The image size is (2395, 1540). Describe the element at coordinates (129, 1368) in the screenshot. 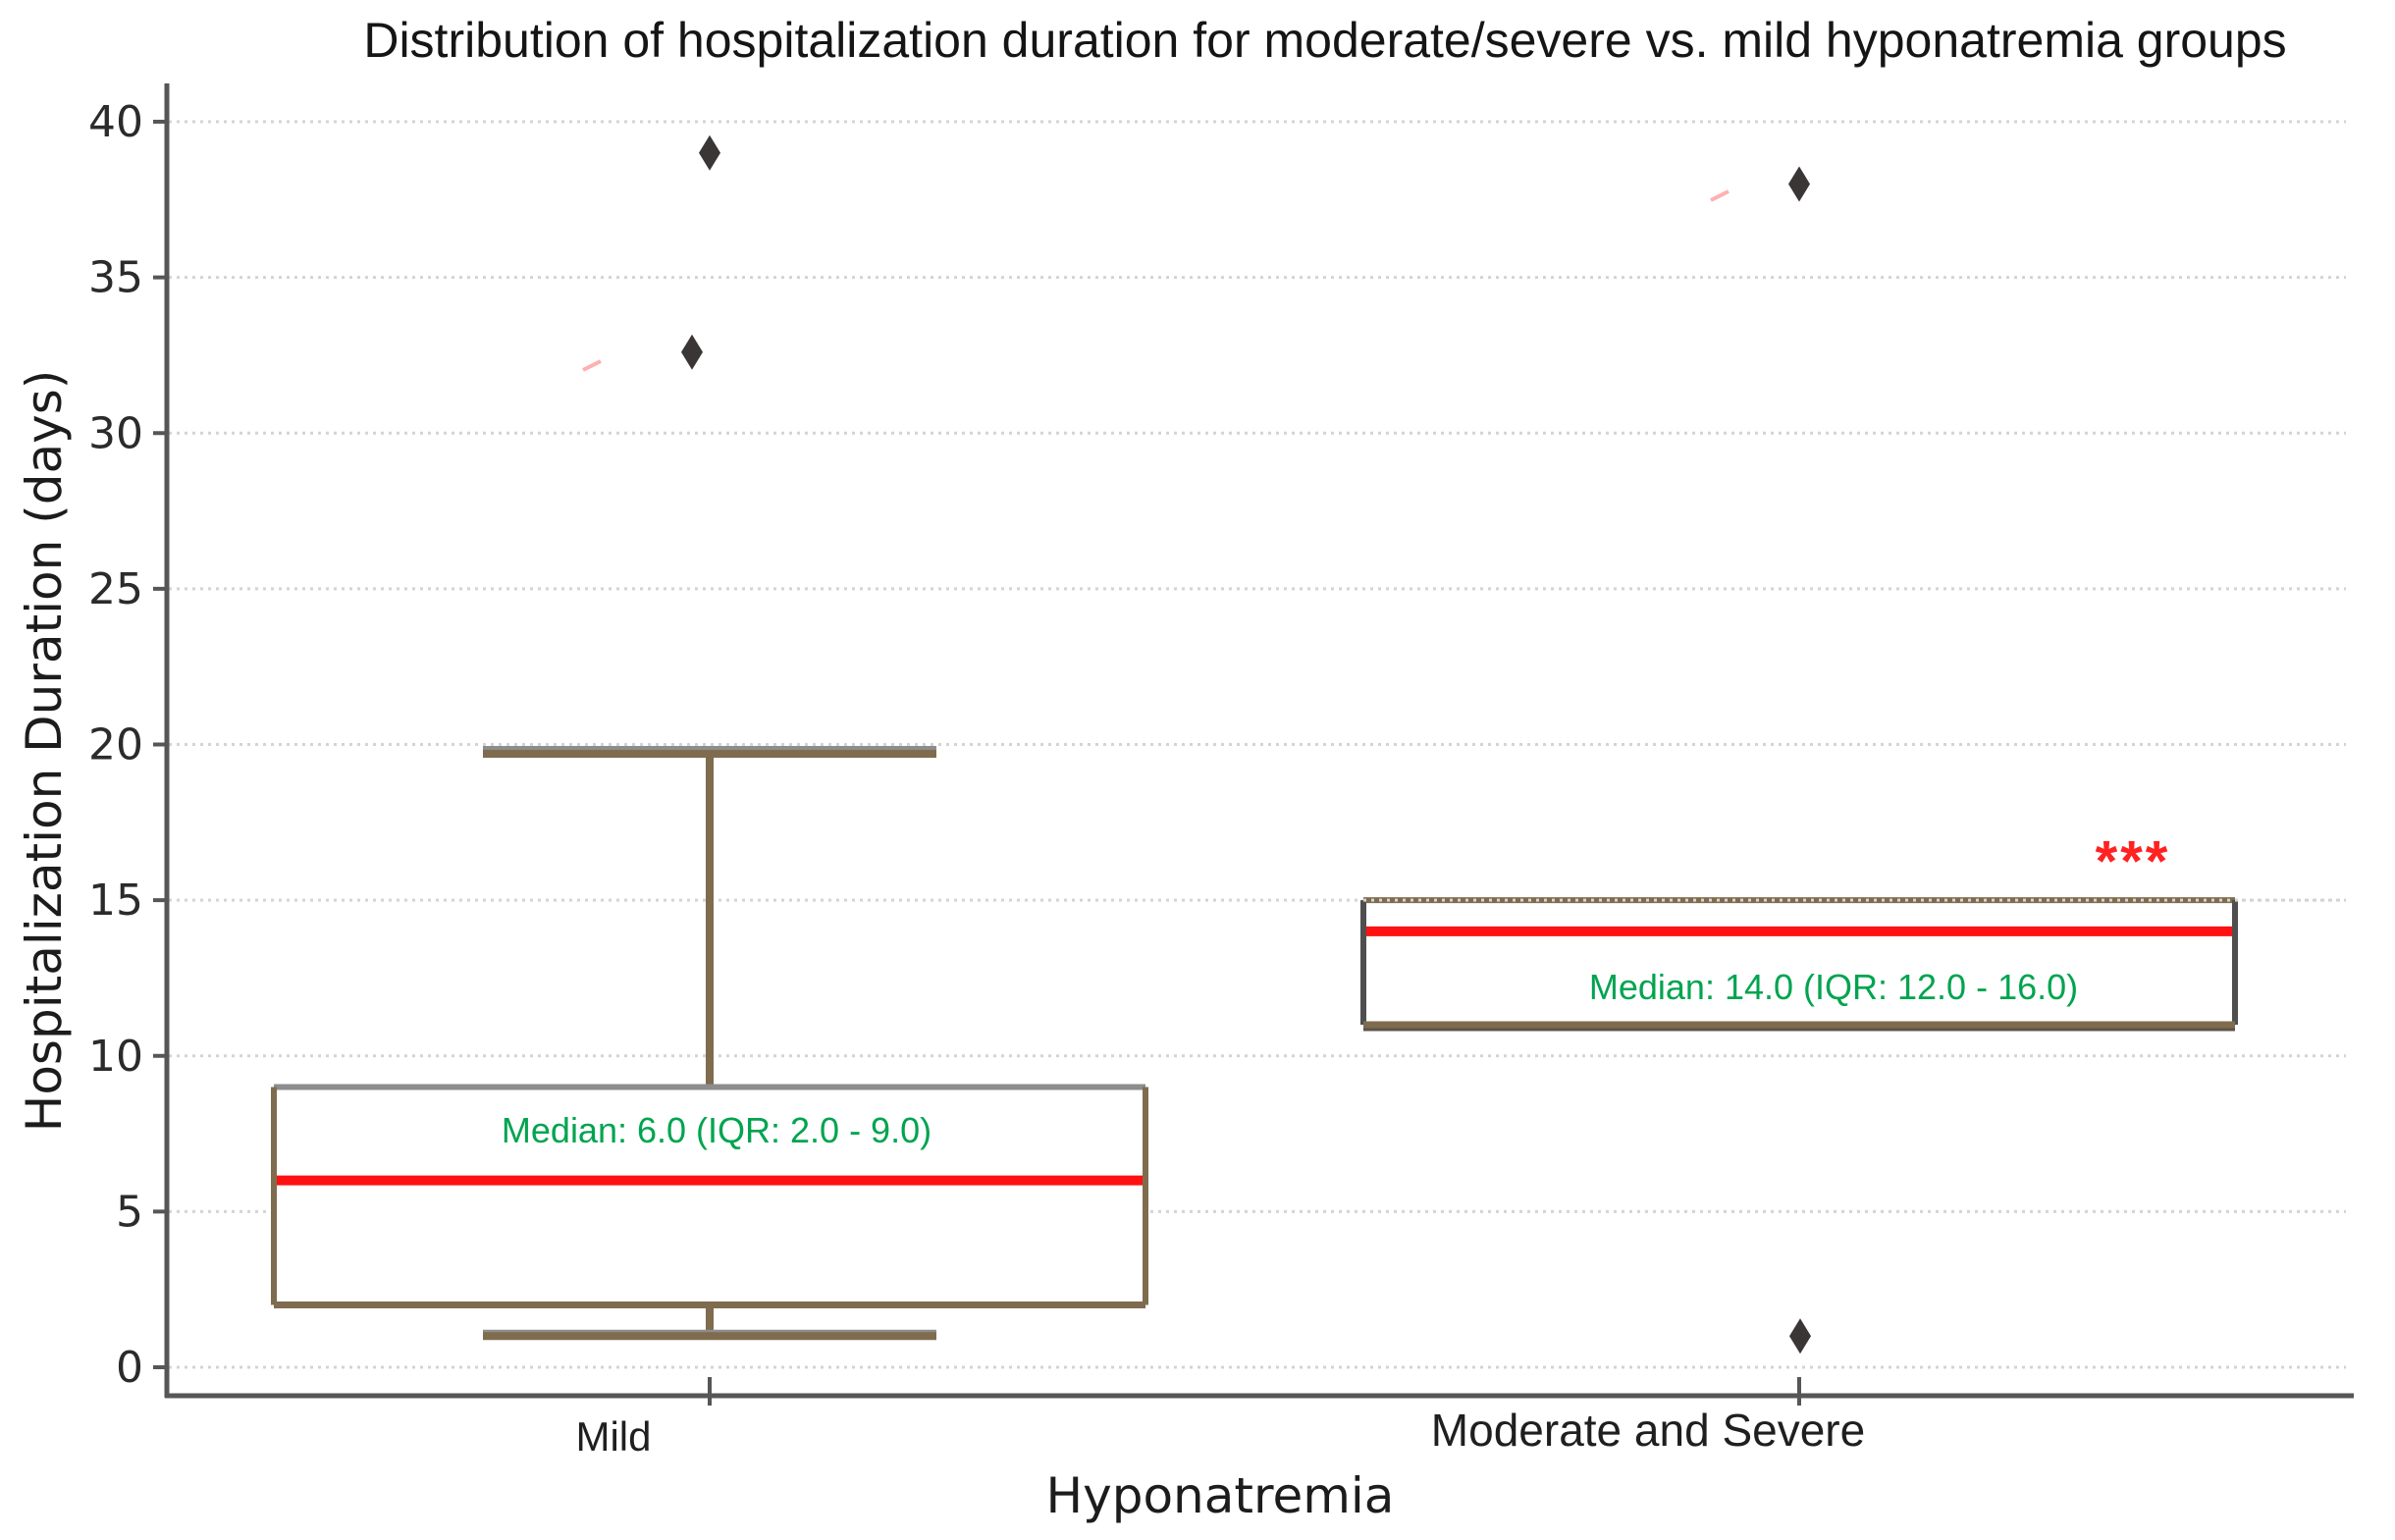

I see `y-tick-label: 0` at that location.